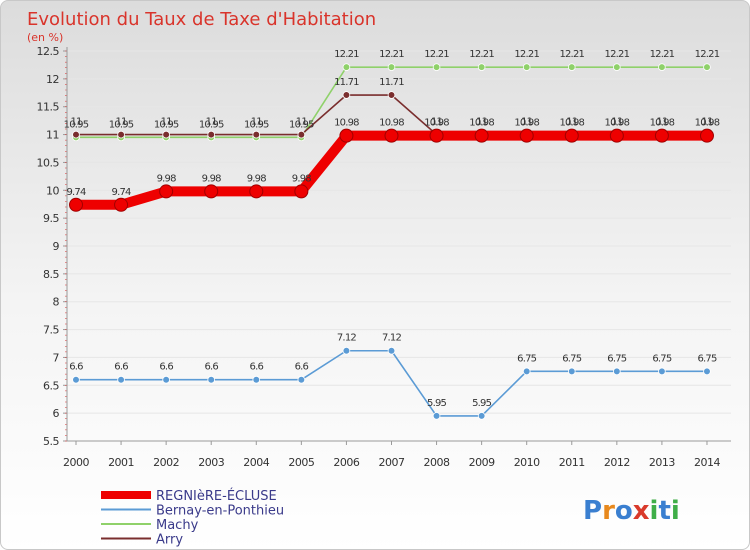 This screenshot has width=750, height=550. Describe the element at coordinates (52, 79) in the screenshot. I see `y-tick-label: 12` at that location.